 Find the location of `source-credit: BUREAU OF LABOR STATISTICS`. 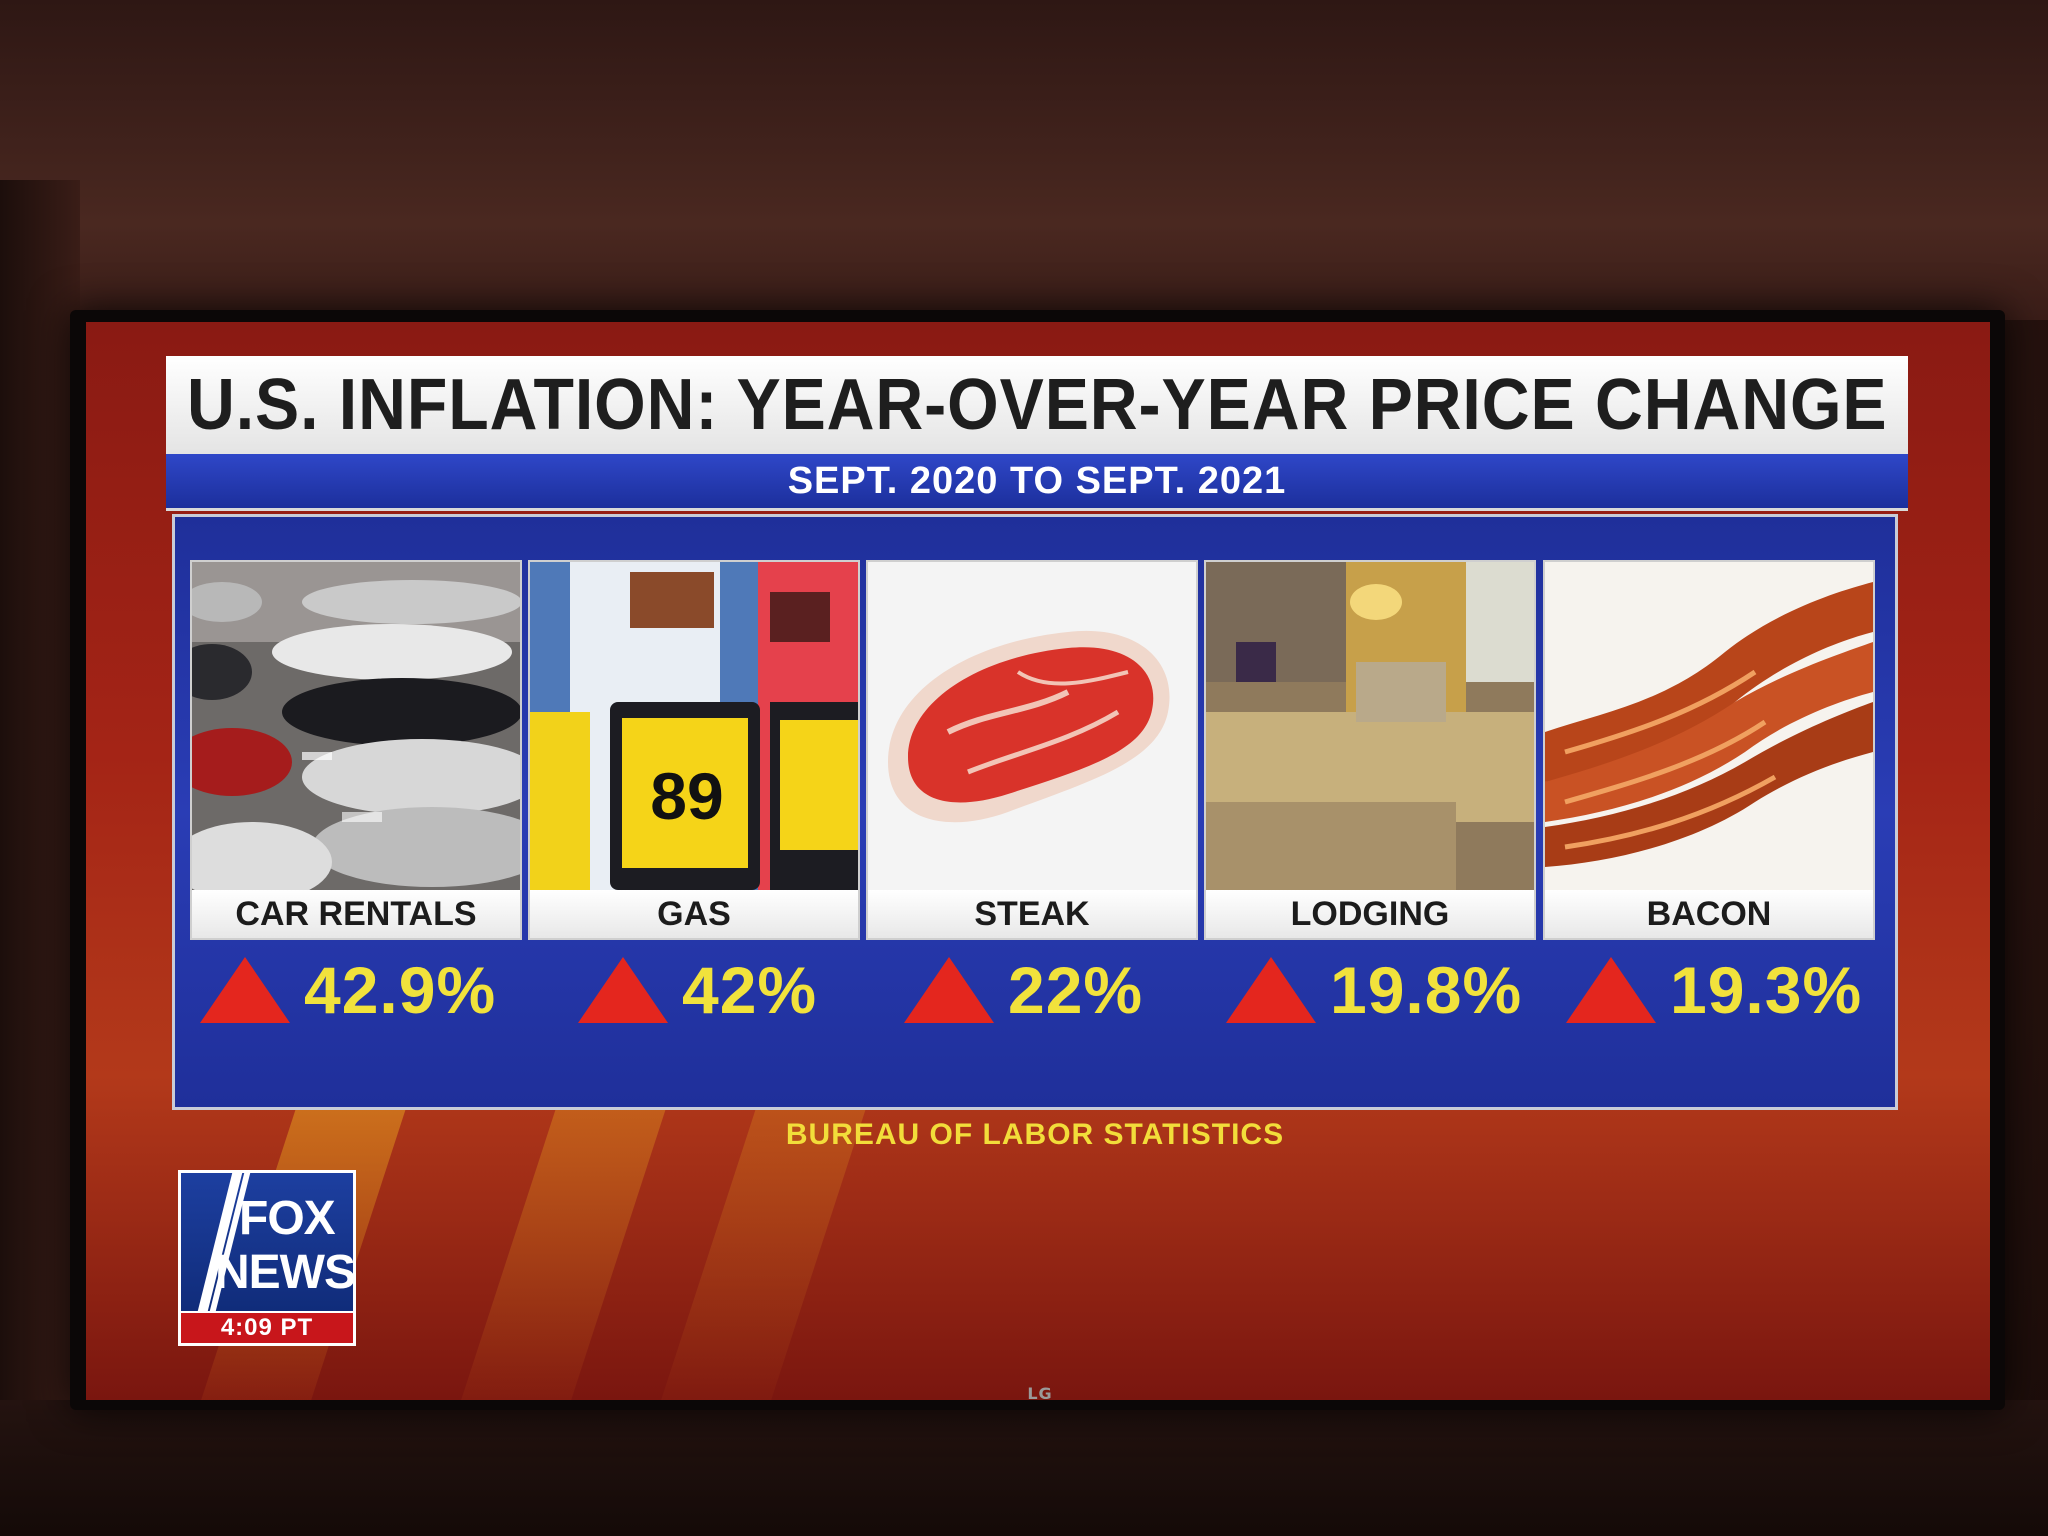

source-credit: BUREAU OF LABOR STATISTICS is located at coordinates (1035, 1134).